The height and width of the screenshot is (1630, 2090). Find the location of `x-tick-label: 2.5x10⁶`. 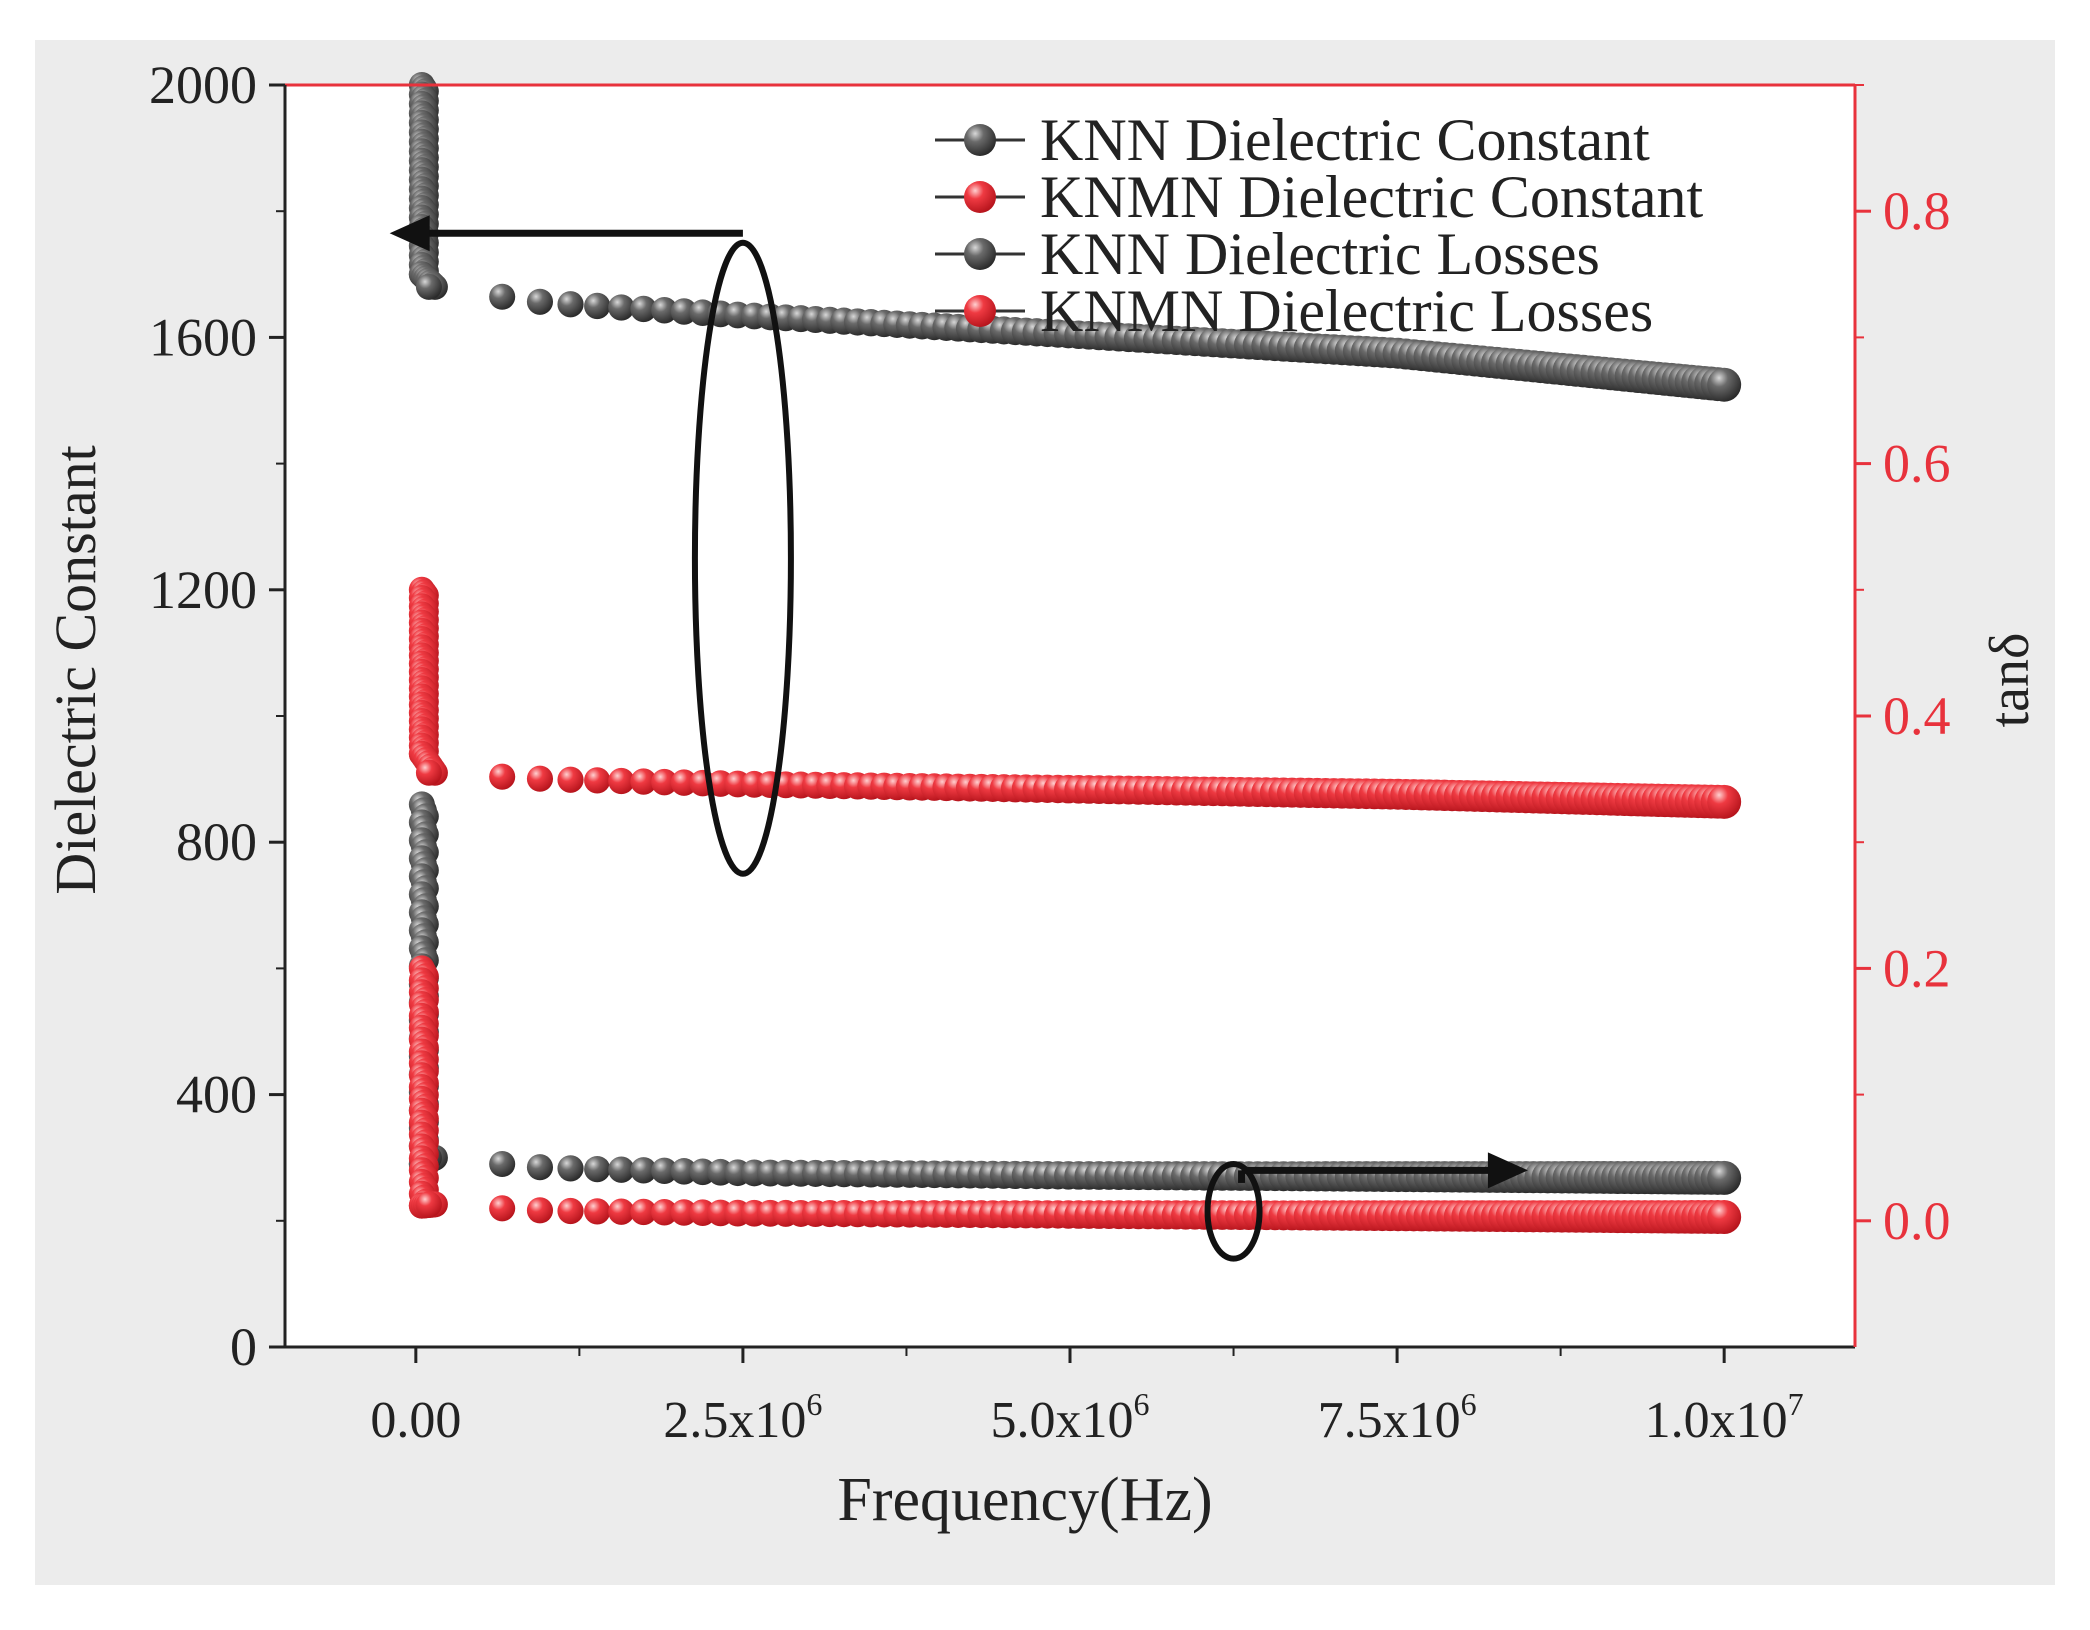

x-tick-label: 2.5x10⁶ is located at coordinates (742, 1417).